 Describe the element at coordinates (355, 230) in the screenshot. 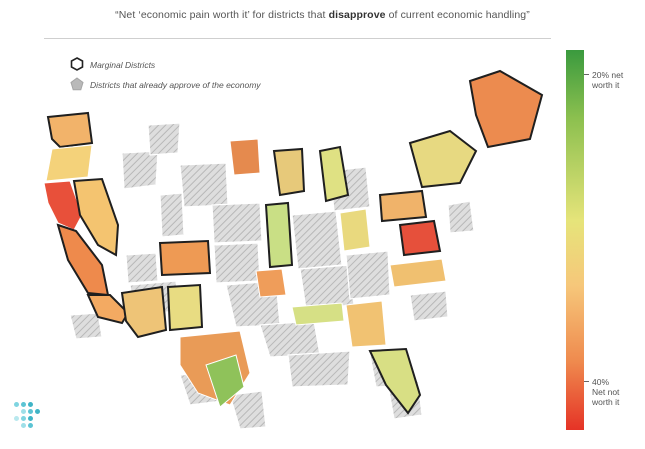

I see `district-region-oh` at that location.